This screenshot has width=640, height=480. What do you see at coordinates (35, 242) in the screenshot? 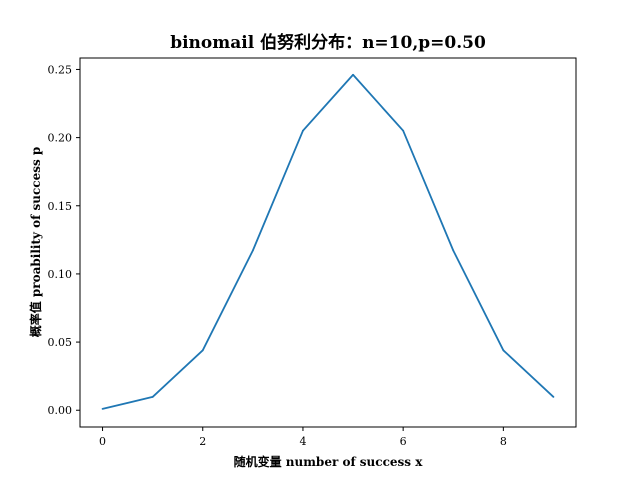
I see `y-axis-label: 概率值 proability of success p` at bounding box center [35, 242].